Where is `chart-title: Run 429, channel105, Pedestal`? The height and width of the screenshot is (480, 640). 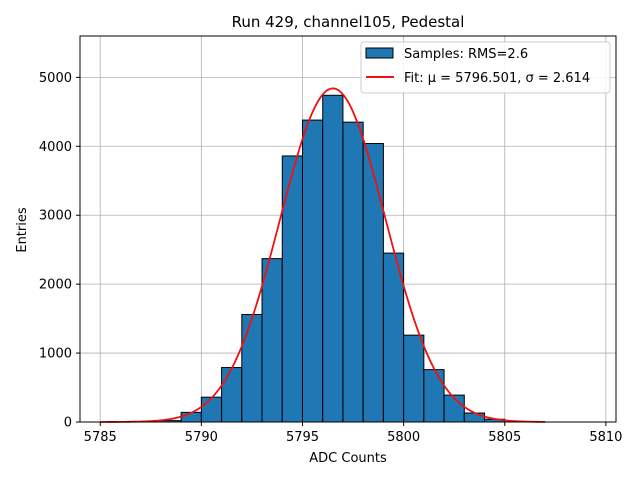 chart-title: Run 429, channel105, Pedestal is located at coordinates (348, 22).